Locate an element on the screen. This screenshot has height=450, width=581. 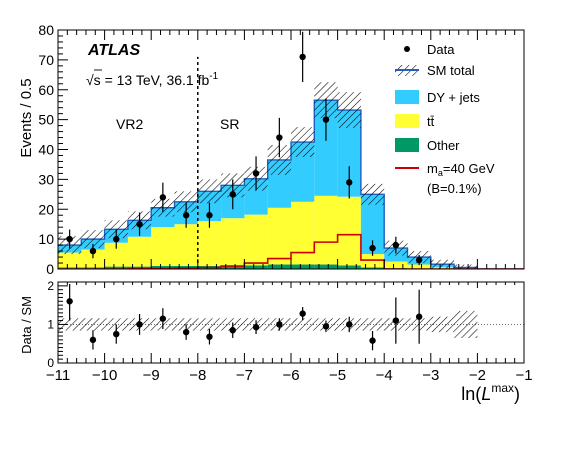
x-tick-label: −4 is located at coordinates (384, 375).